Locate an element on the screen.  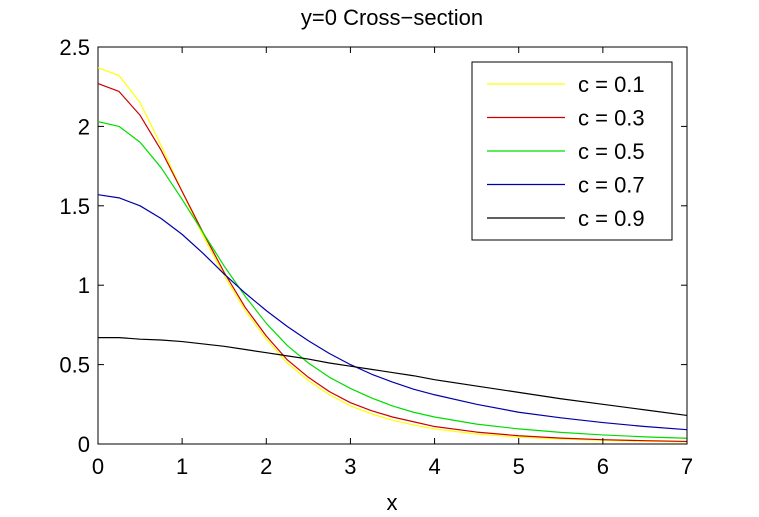
legend-label-1: c = 0.1 is located at coordinates (611, 84).